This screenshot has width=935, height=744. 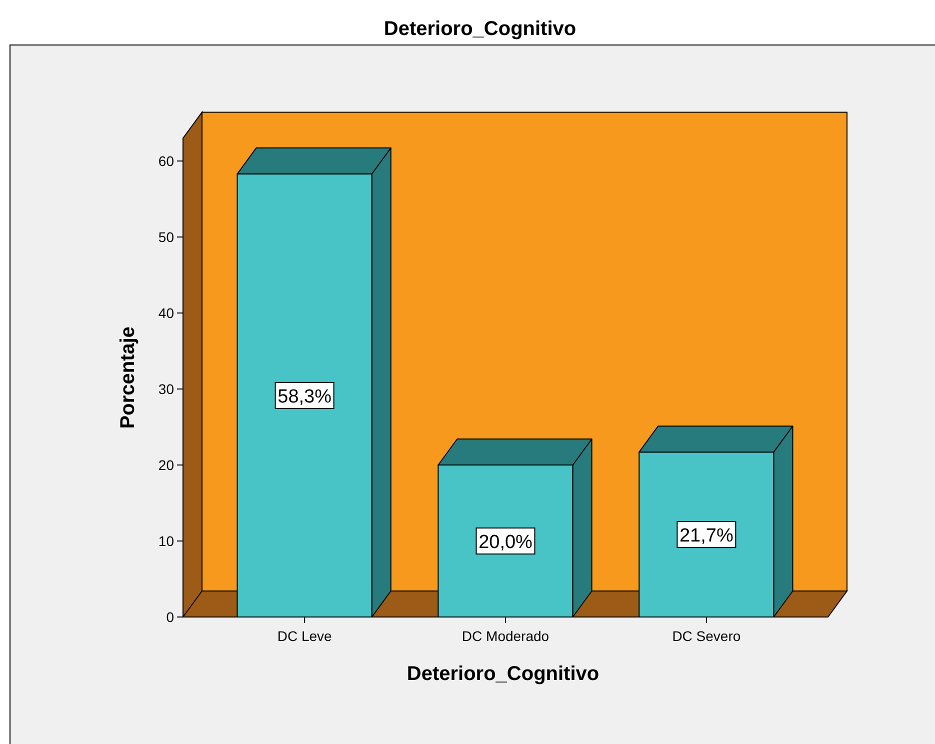 What do you see at coordinates (166, 313) in the screenshot?
I see `y-tick-label: 40` at bounding box center [166, 313].